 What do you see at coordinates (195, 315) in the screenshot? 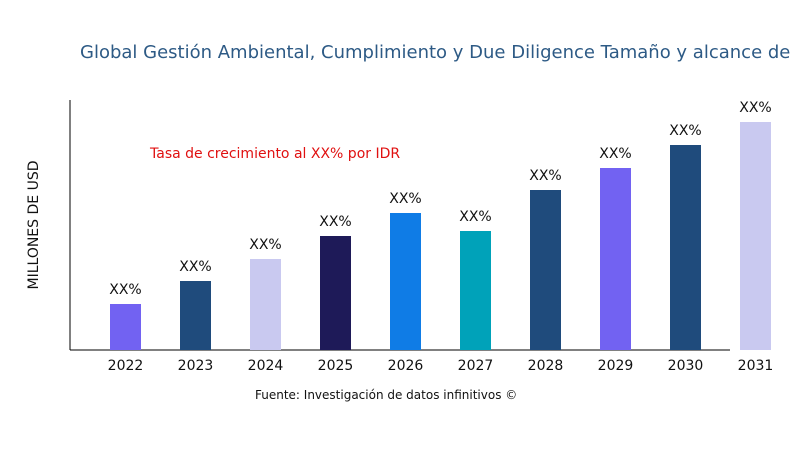
I see `bar-2023` at bounding box center [195, 315].